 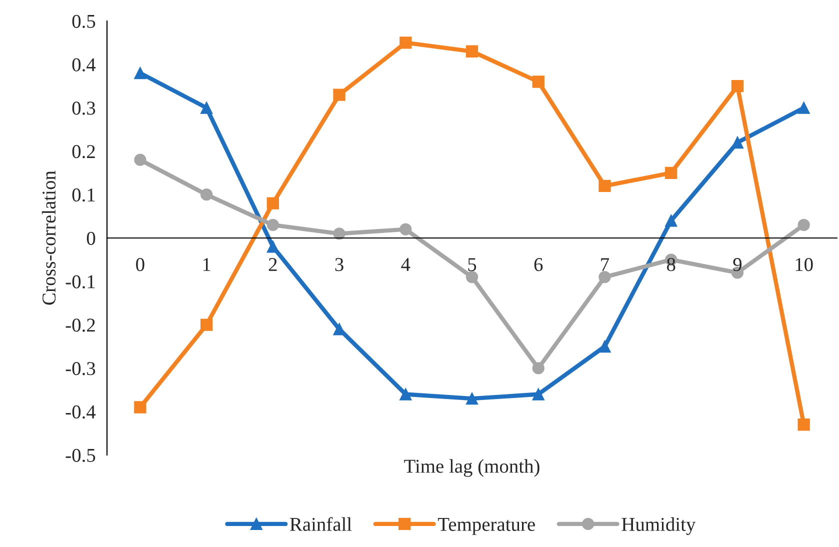 I want to click on y-axis-title: Cross-correlation, so click(x=49, y=237).